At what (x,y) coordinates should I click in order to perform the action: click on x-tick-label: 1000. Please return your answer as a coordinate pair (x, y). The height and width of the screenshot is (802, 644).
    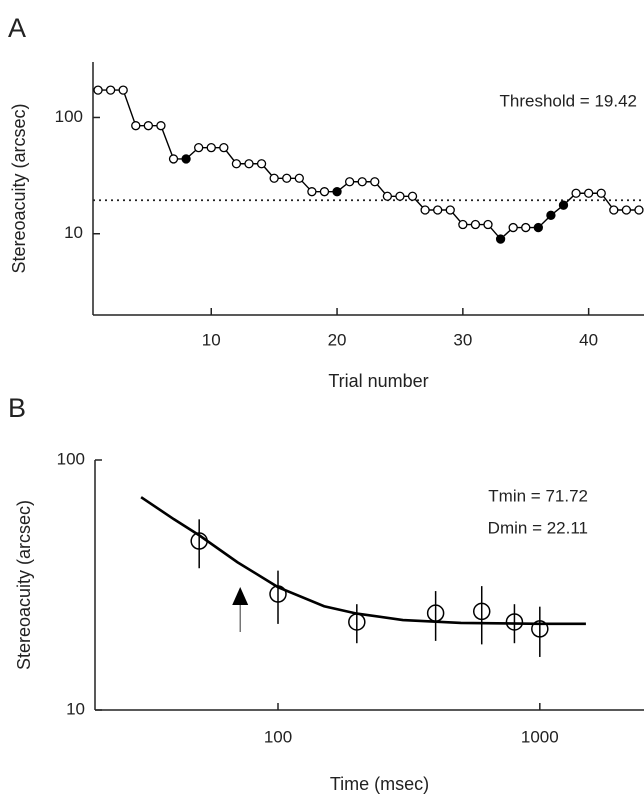
    Looking at the image, I should click on (540, 736).